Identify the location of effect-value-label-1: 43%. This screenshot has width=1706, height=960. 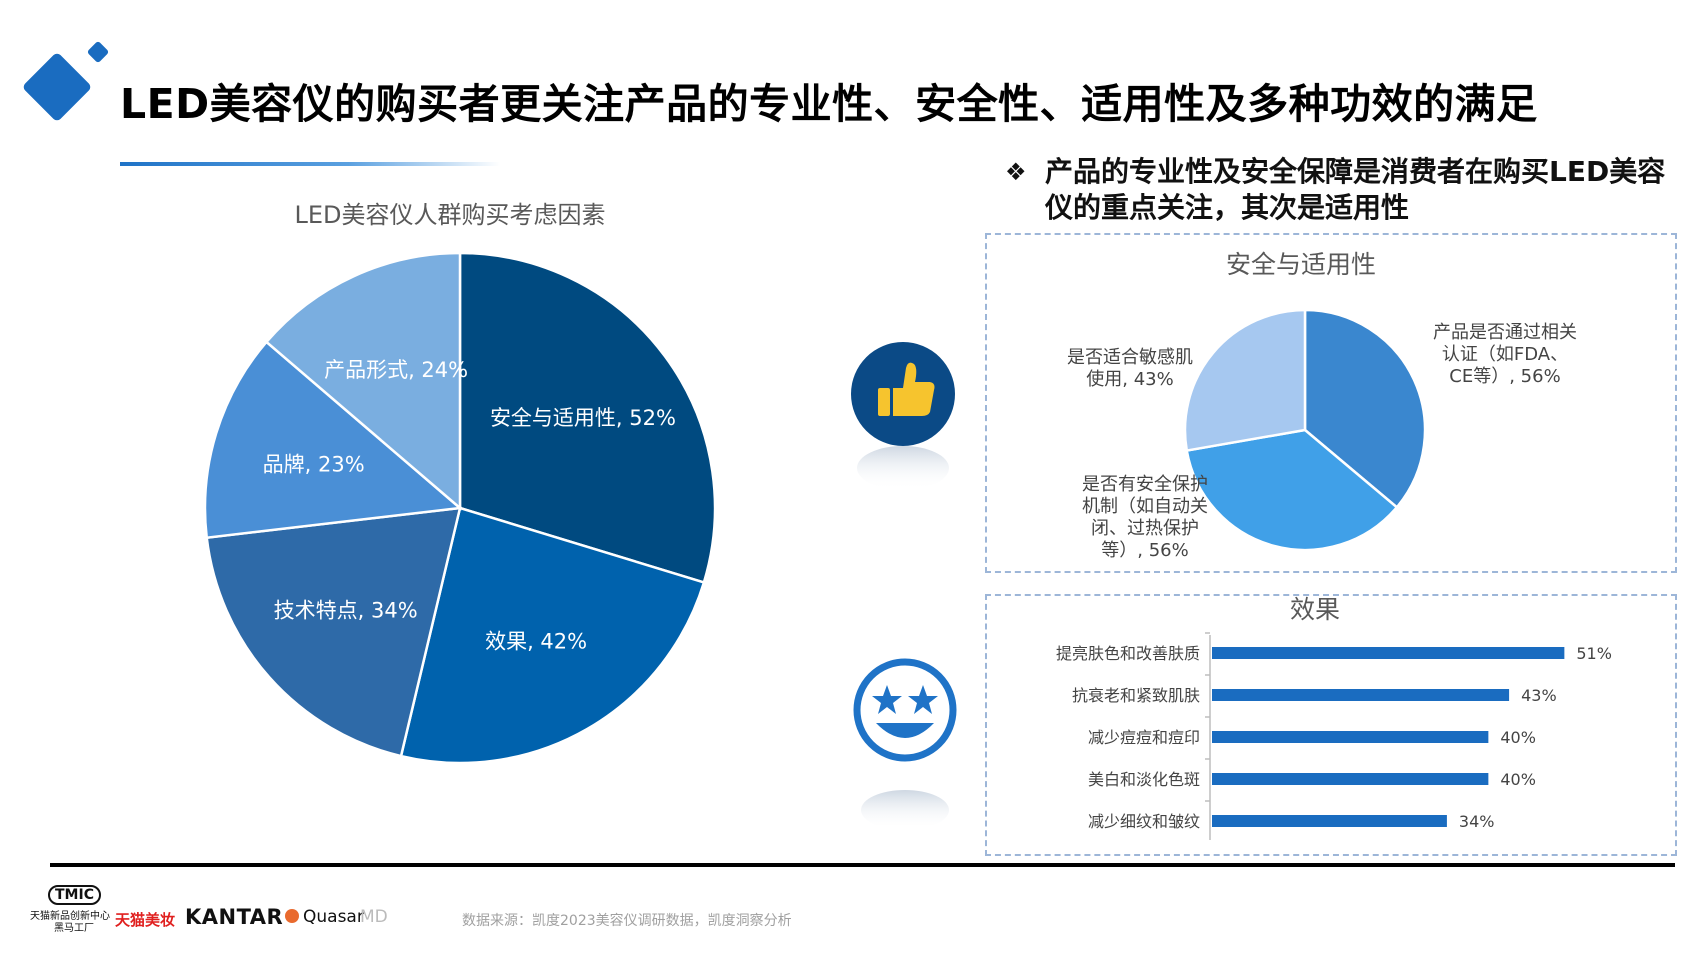
(1539, 695).